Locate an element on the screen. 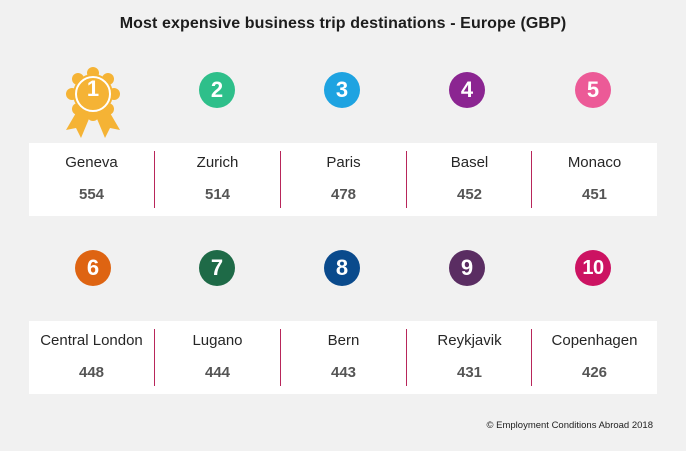  rank-3-badge: 3 is located at coordinates (342, 90).